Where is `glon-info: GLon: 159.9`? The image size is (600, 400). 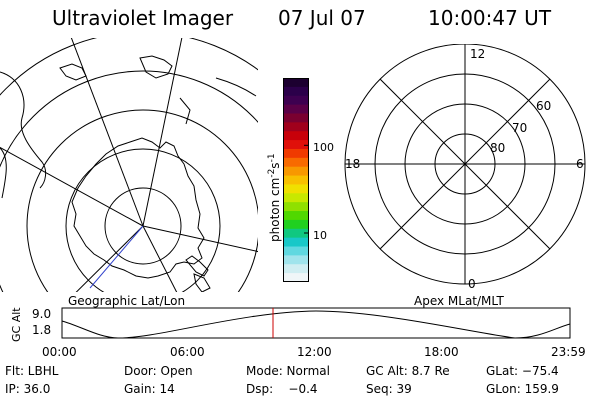
glon-info: GLon: 159.9 is located at coordinates (522, 389).